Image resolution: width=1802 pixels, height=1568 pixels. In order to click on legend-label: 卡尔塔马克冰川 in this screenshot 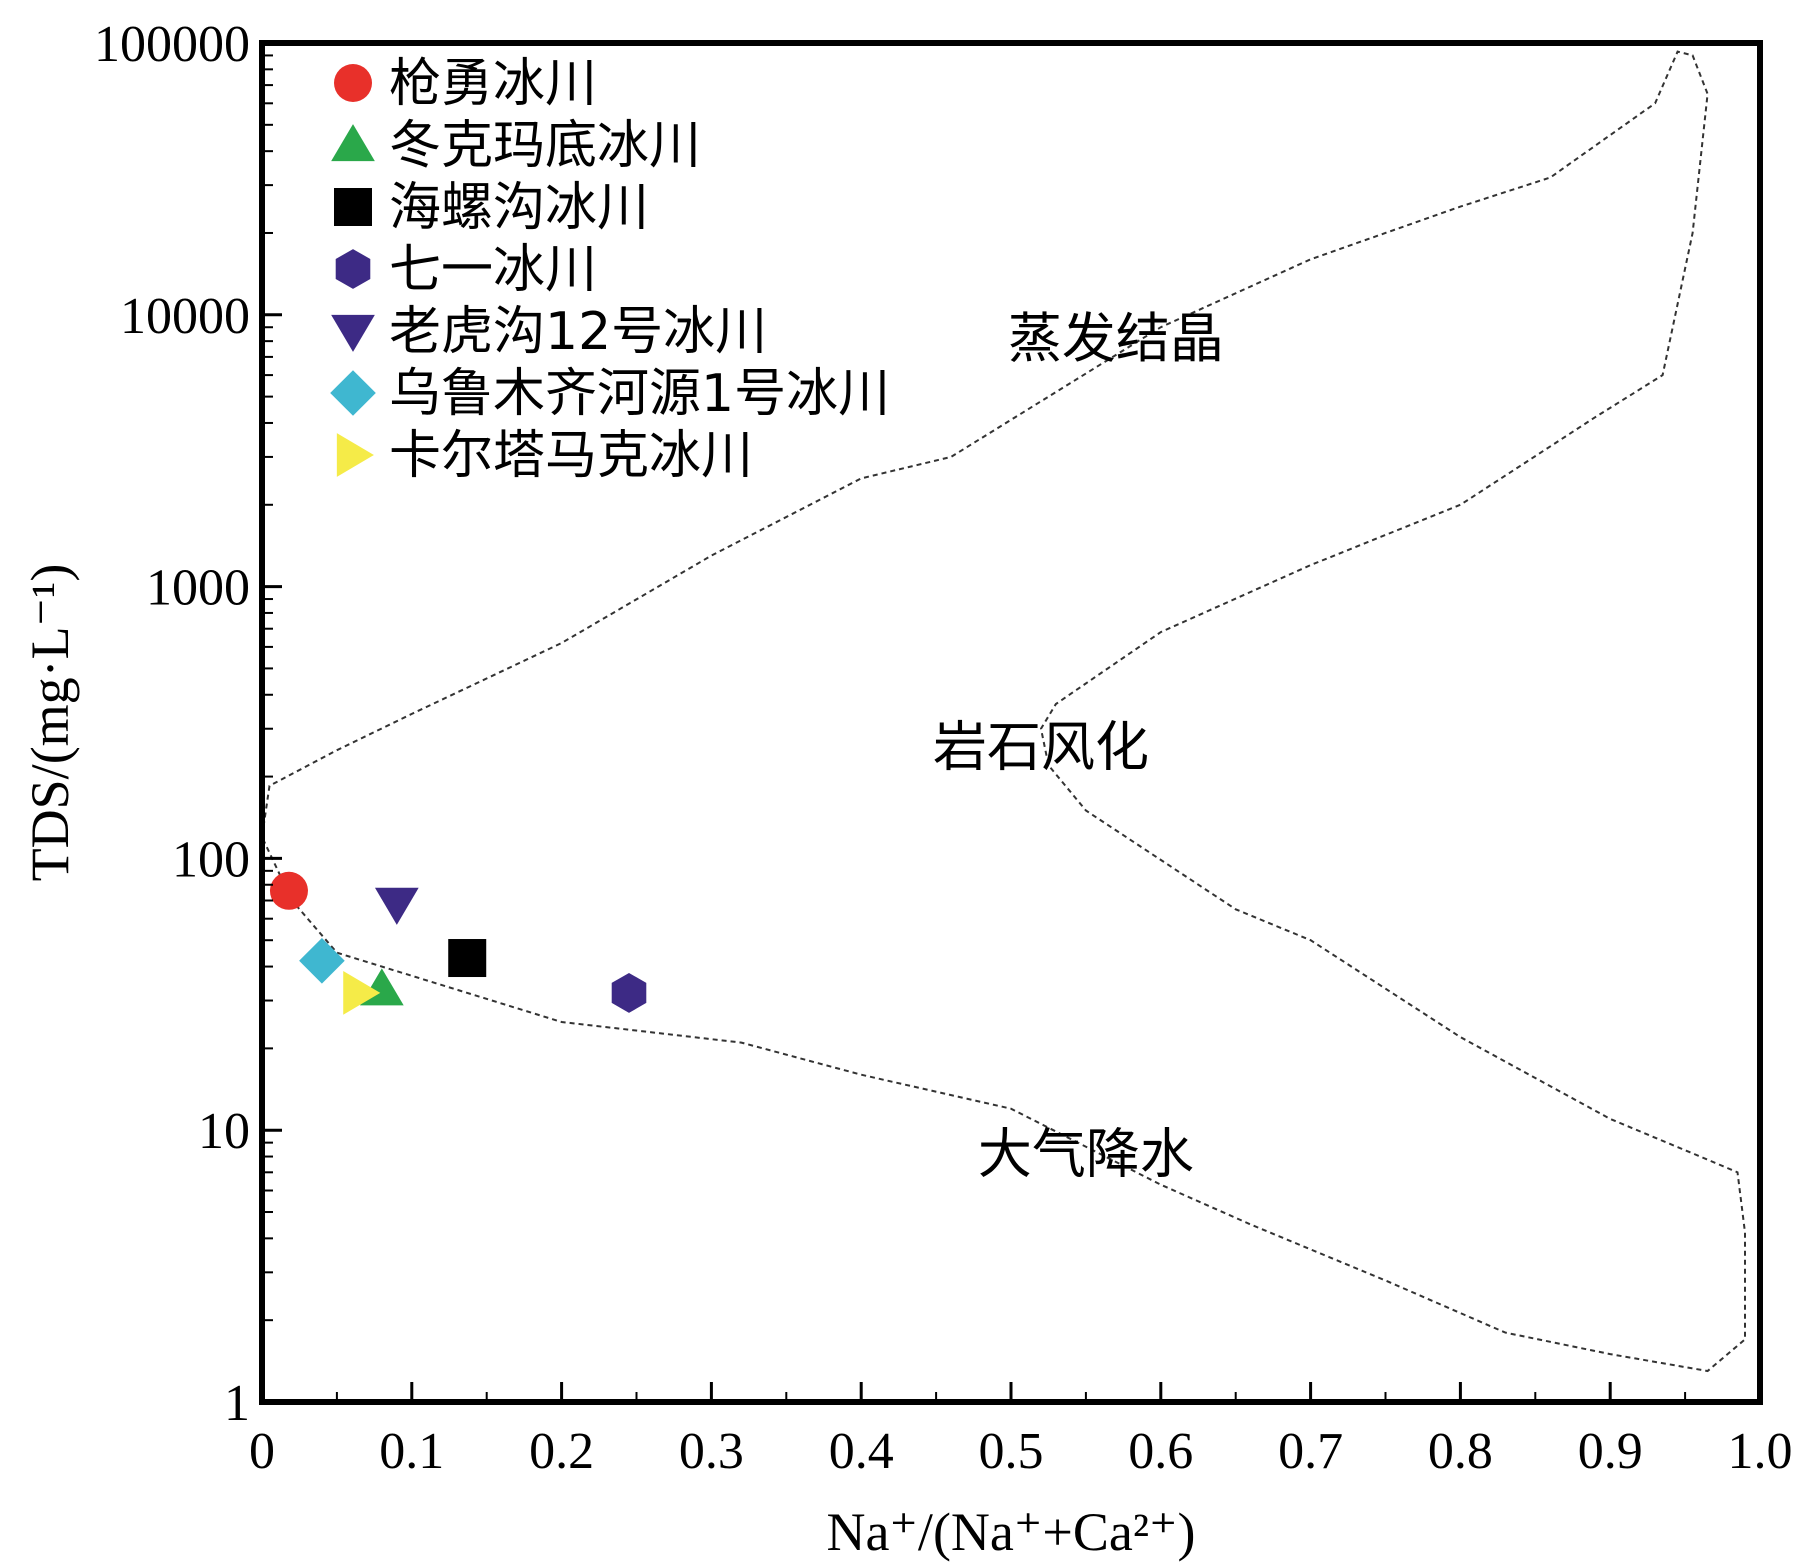, I will do `click(571, 456)`.